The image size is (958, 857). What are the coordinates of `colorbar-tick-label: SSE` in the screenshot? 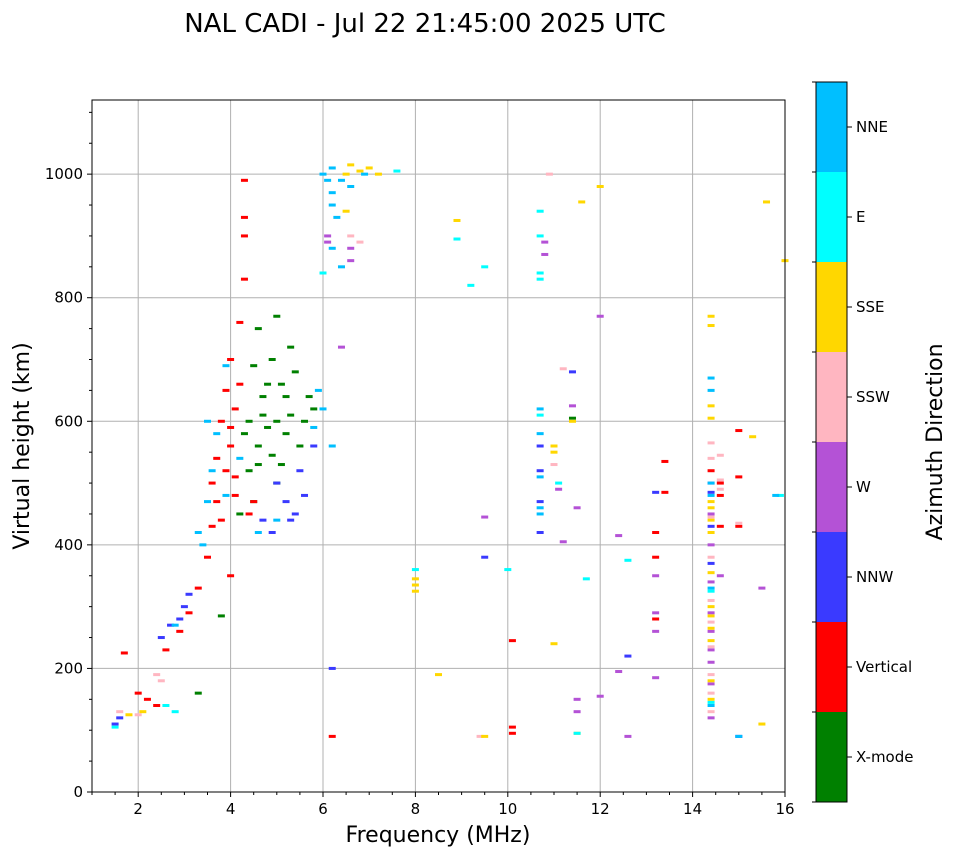 It's located at (870, 307).